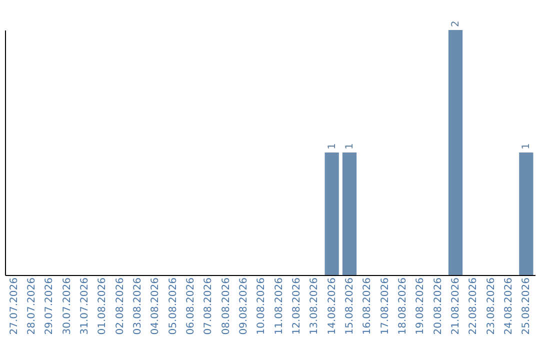 The height and width of the screenshot is (340, 540). What do you see at coordinates (67, 306) in the screenshot?
I see `x-tick-label: 30.07.2026` at bounding box center [67, 306].